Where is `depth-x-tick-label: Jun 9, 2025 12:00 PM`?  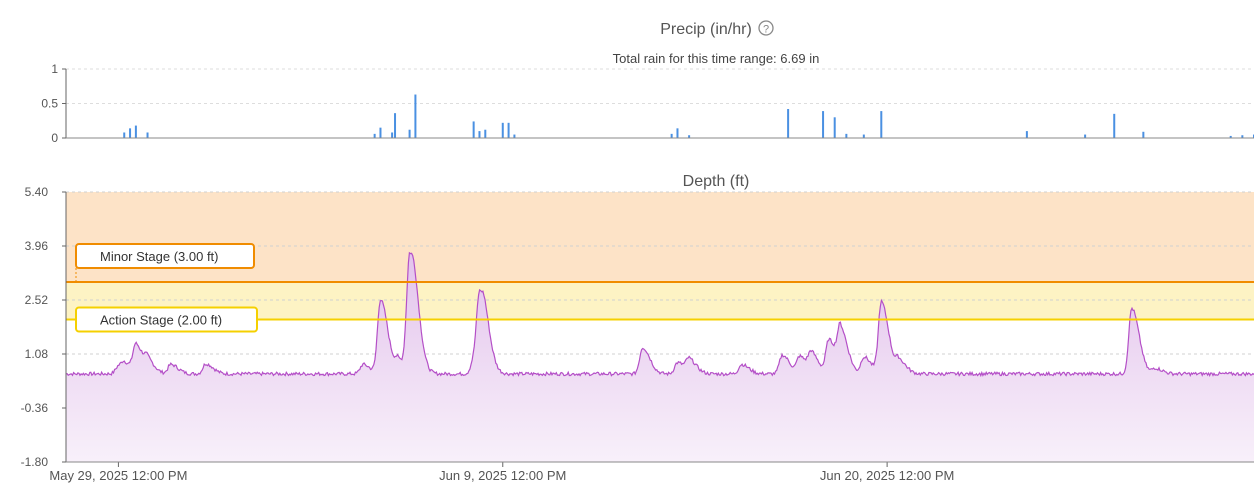
depth-x-tick-label: Jun 9, 2025 12:00 PM is located at coordinates (502, 475).